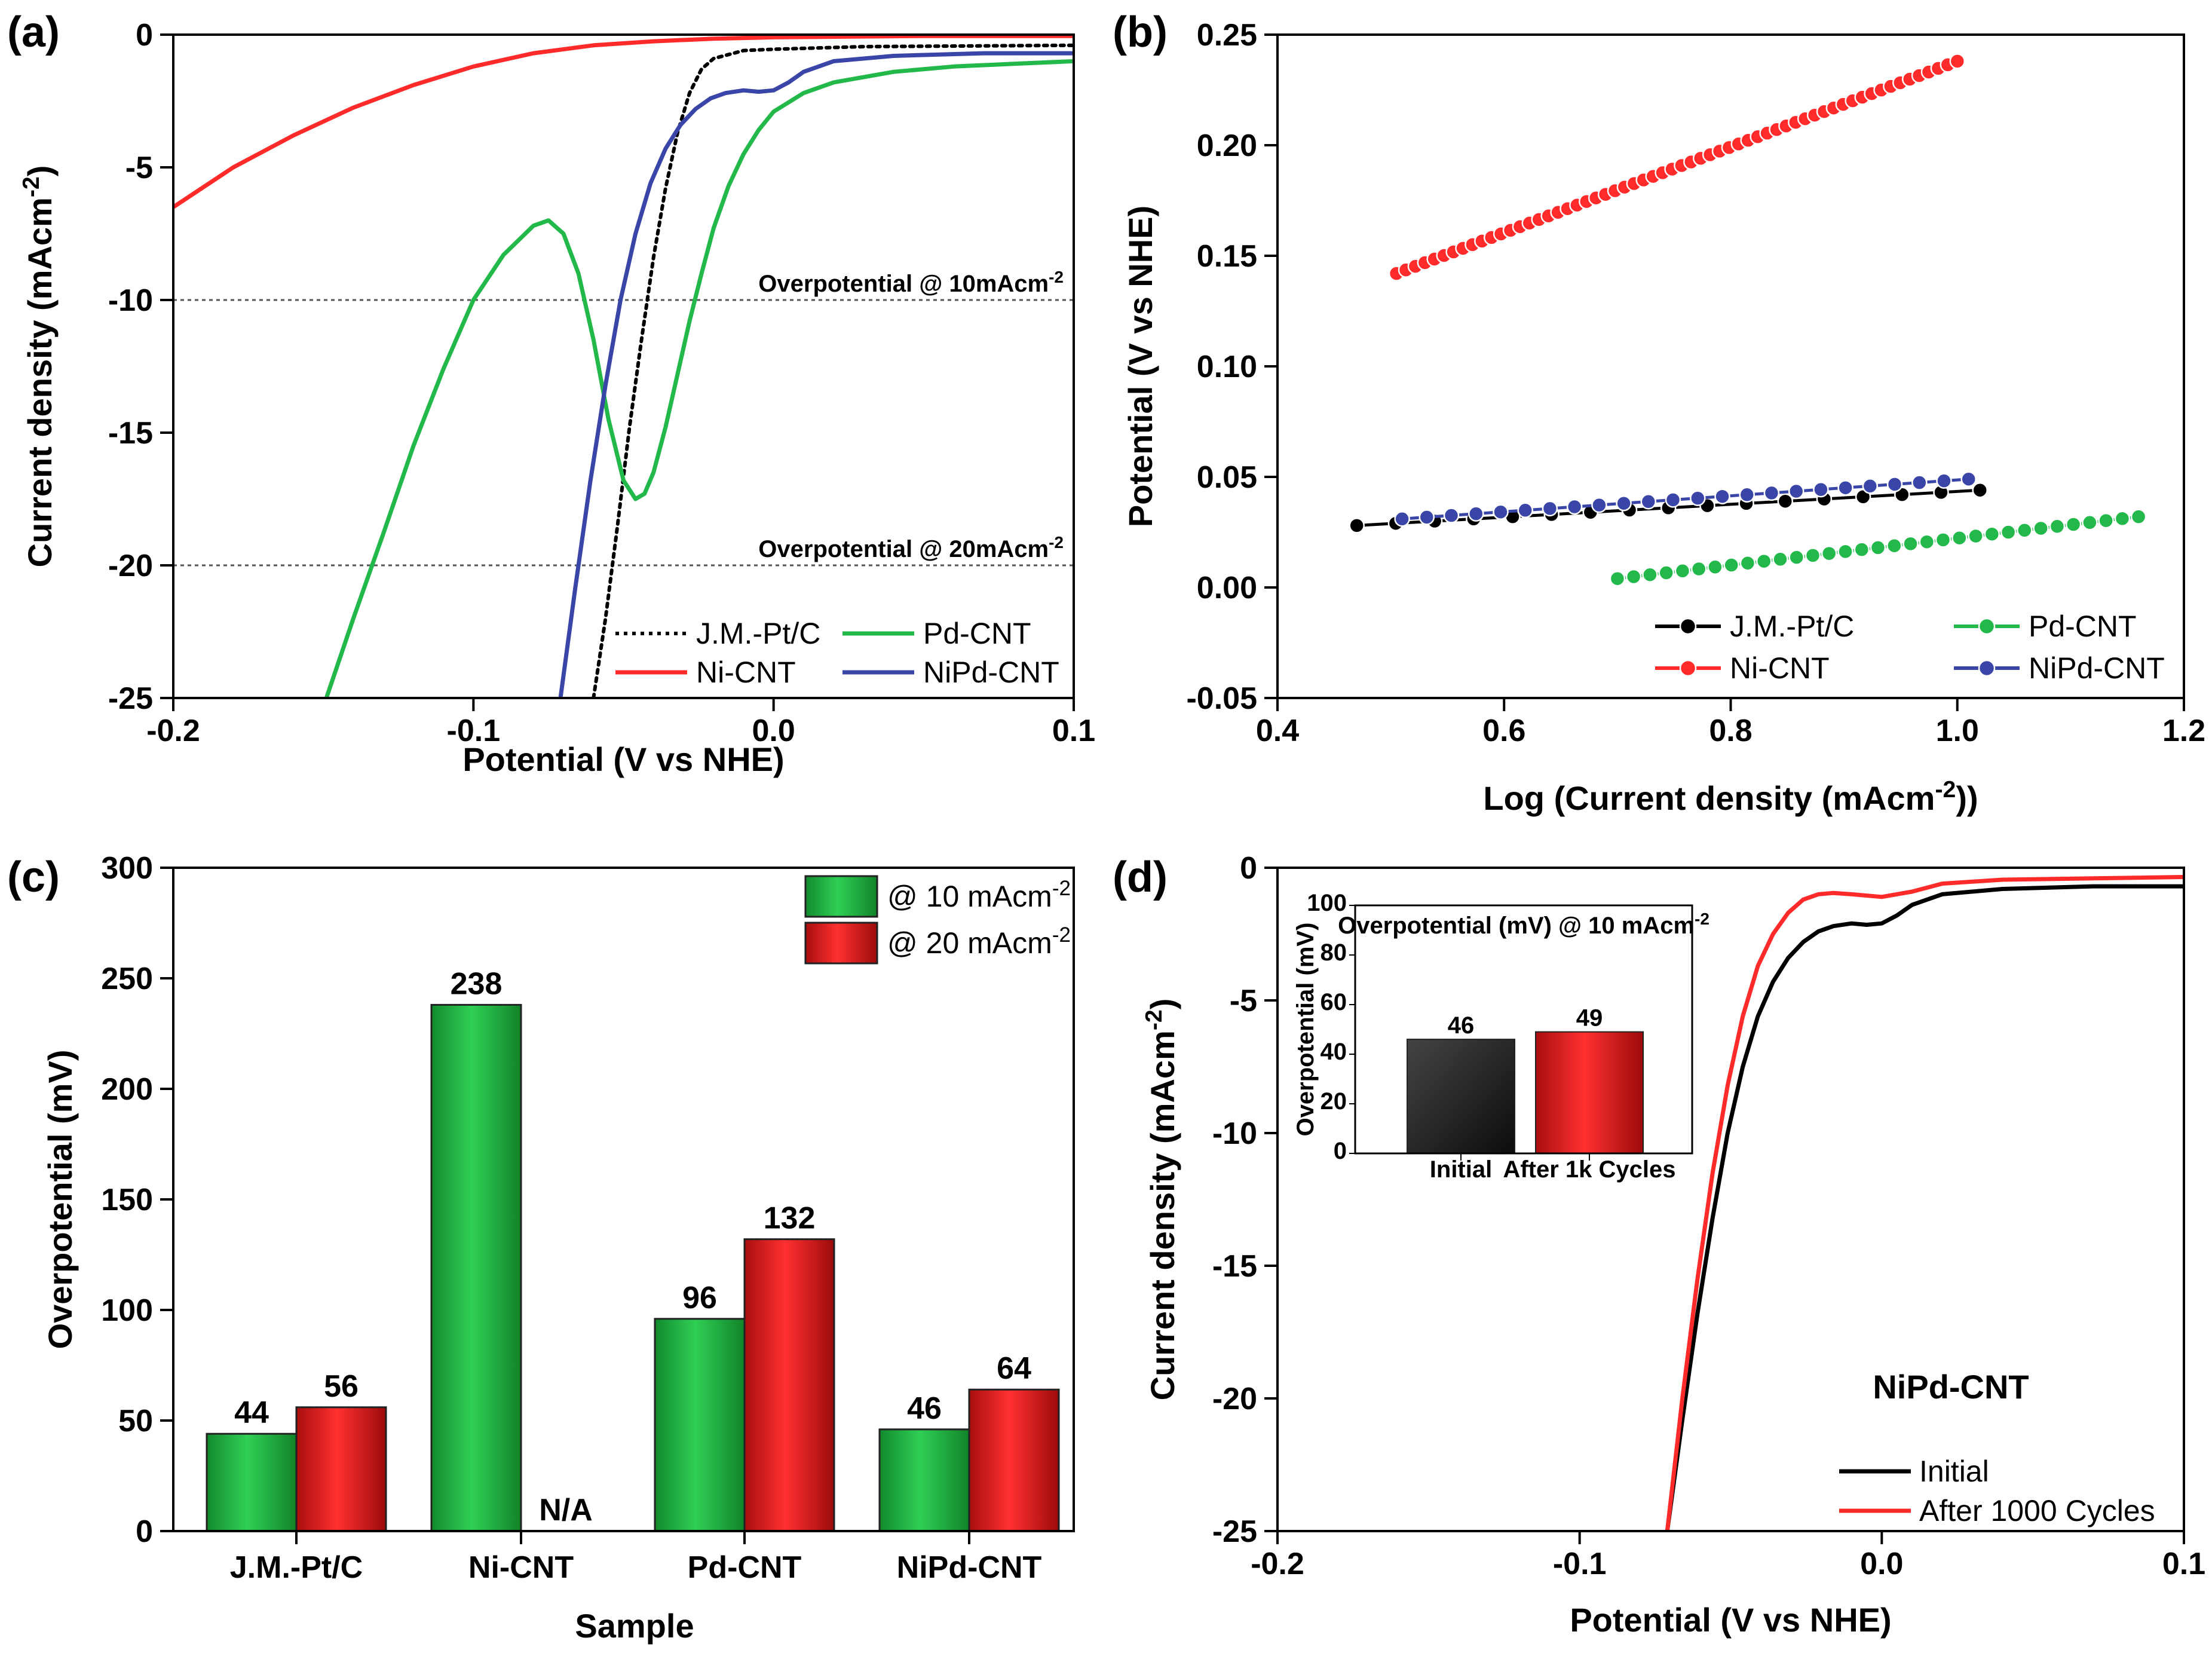 This screenshot has height=1653, width=2212. Describe the element at coordinates (1154, 1020) in the screenshot. I see `panel-d-ylabel-sup: -2` at that location.